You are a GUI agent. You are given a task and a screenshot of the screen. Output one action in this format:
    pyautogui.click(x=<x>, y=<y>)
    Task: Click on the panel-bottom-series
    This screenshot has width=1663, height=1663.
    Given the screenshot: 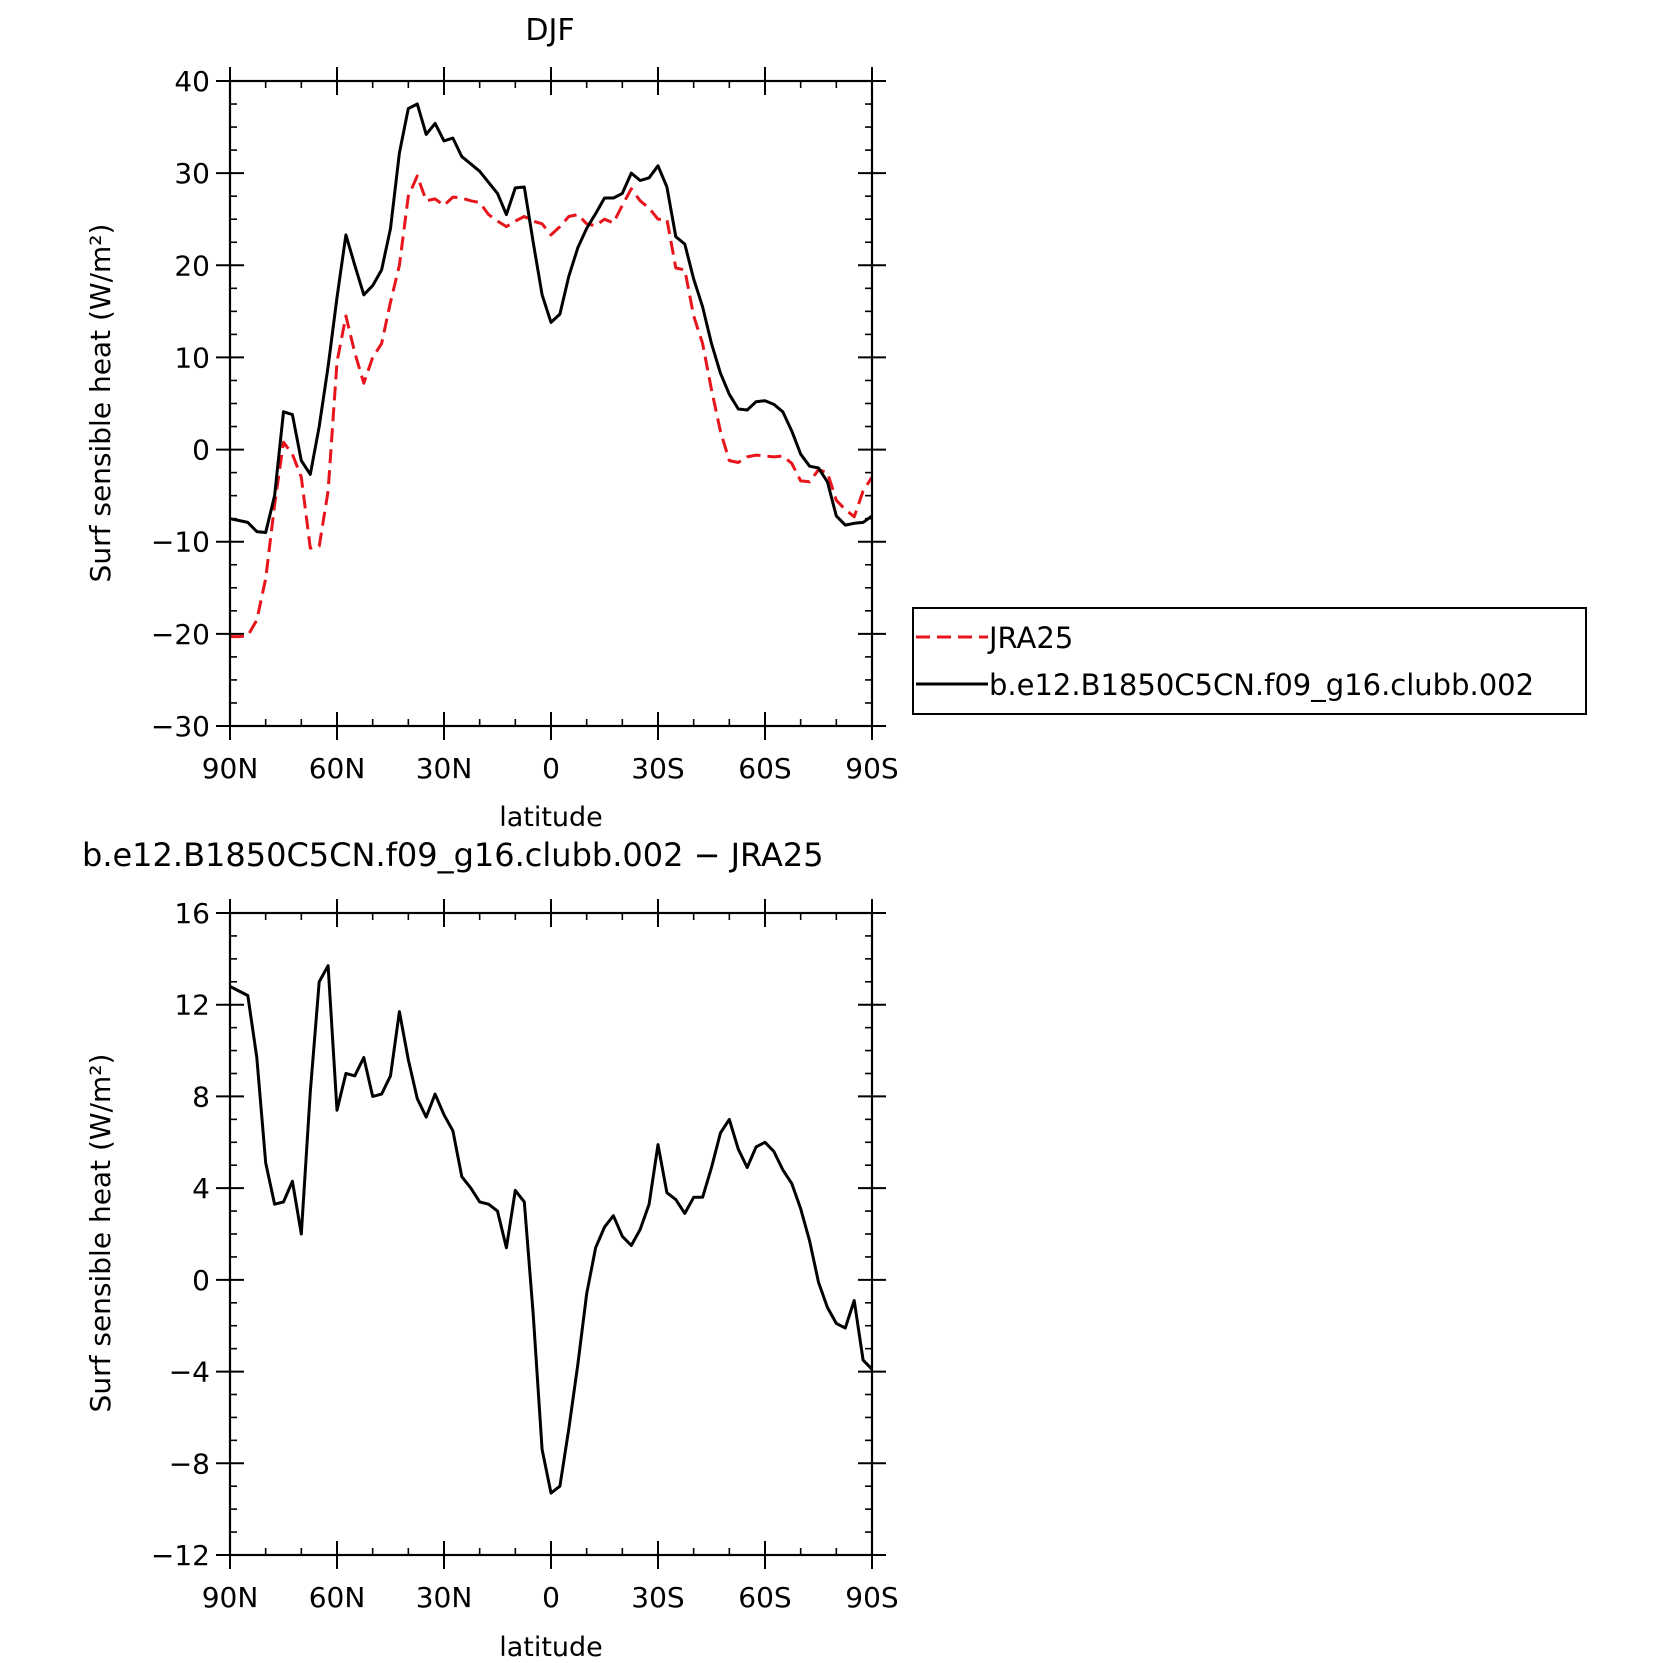 What is the action you would take?
    pyautogui.click(x=551, y=1229)
    